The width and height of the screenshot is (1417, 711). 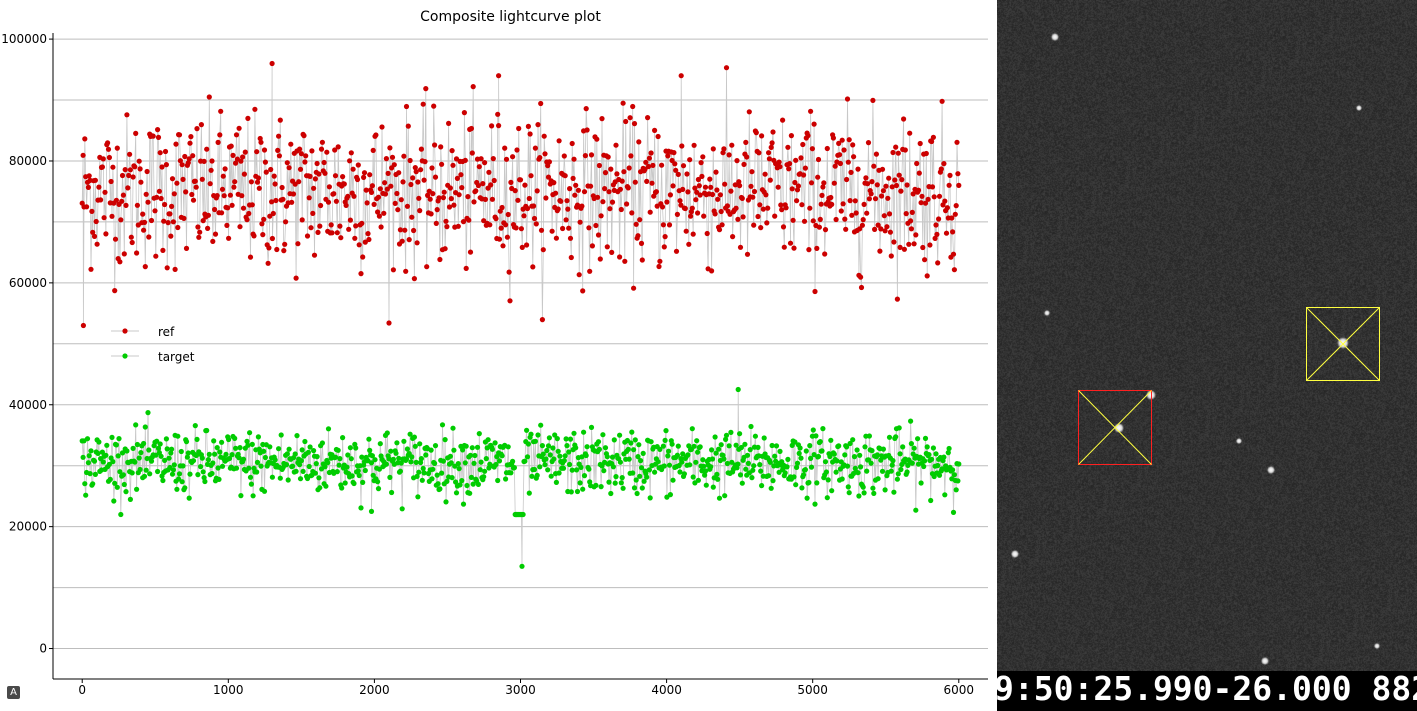 What do you see at coordinates (228, 690) in the screenshot?
I see `x-tick-label: 1000` at bounding box center [228, 690].